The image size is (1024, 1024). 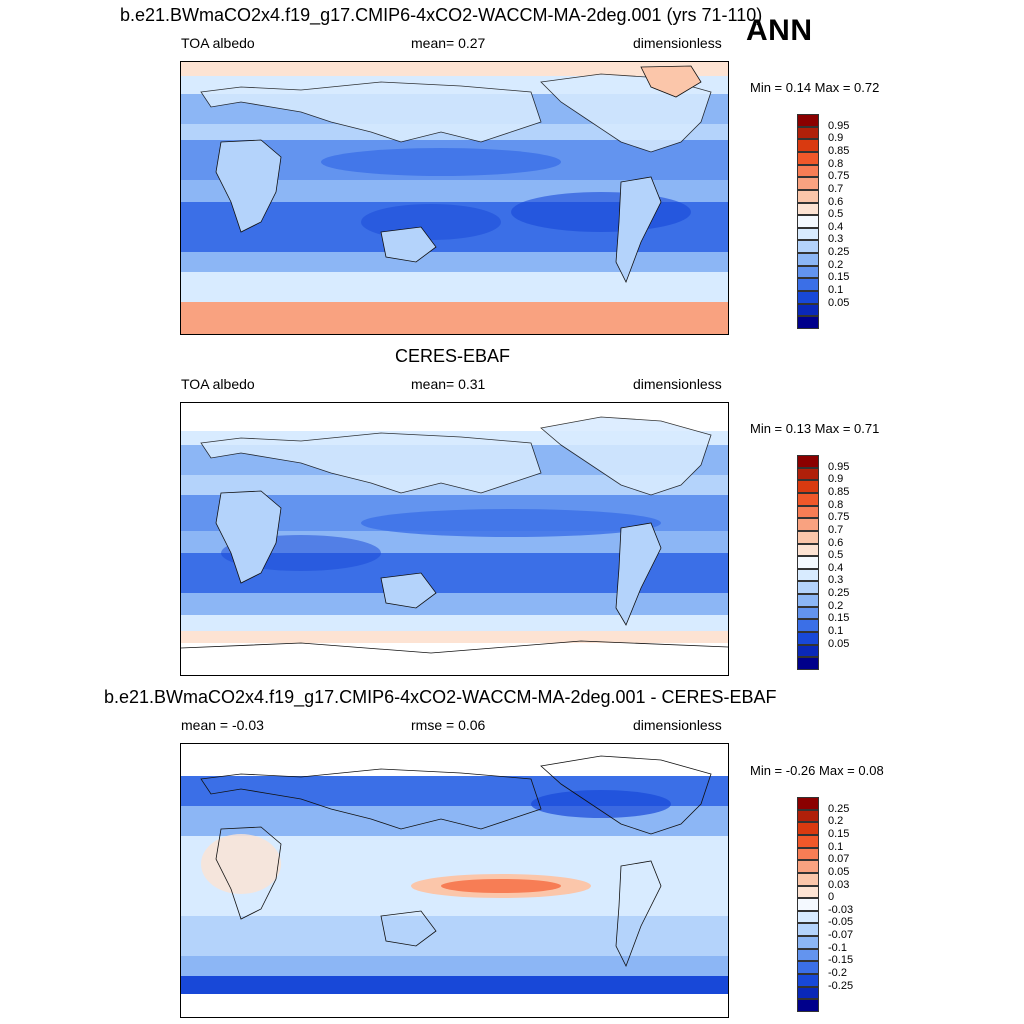 What do you see at coordinates (839, 884) in the screenshot?
I see `colorbar-tick-label: 0.03` at bounding box center [839, 884].